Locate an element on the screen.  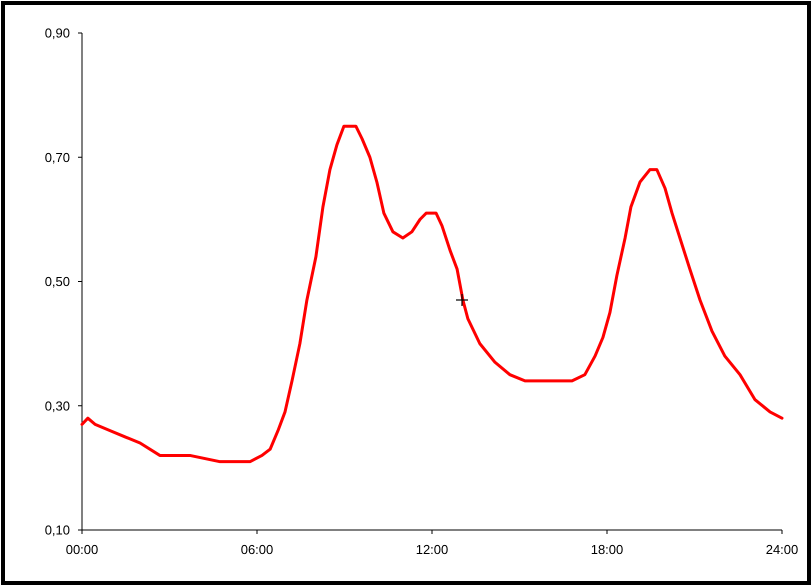
x-tick-label: 24:00 is located at coordinates (782, 549).